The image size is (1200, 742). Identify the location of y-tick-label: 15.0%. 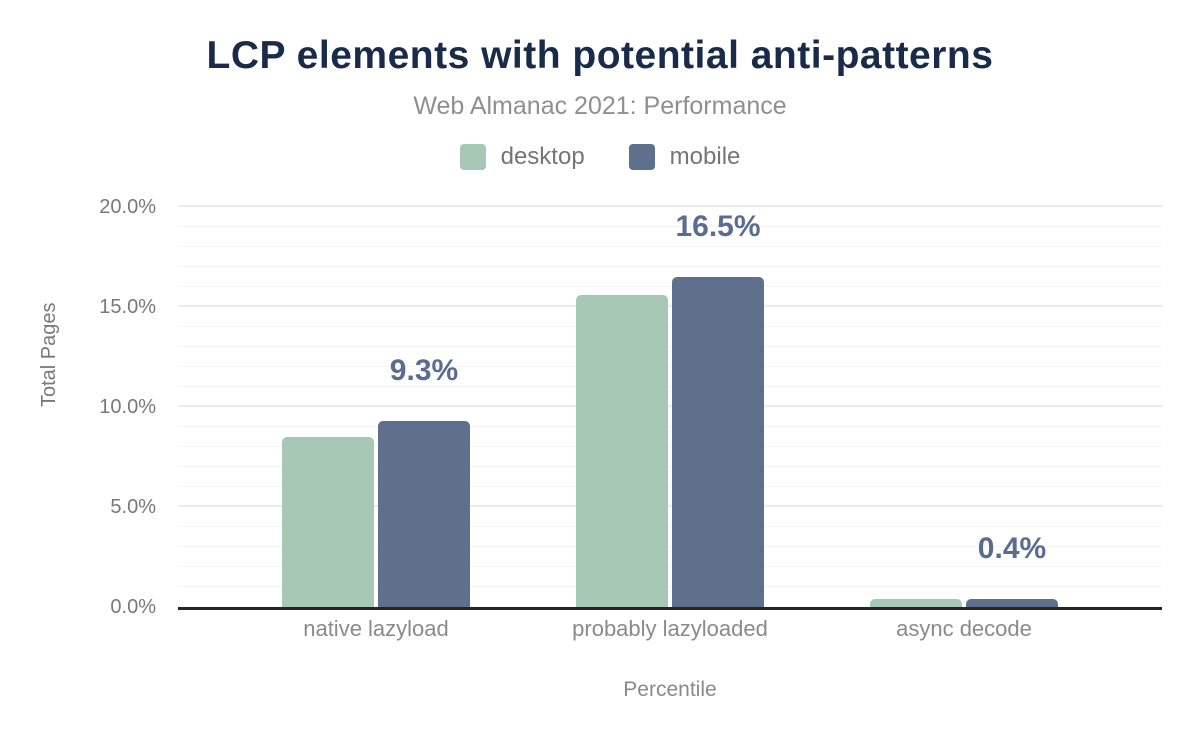
(127, 307).